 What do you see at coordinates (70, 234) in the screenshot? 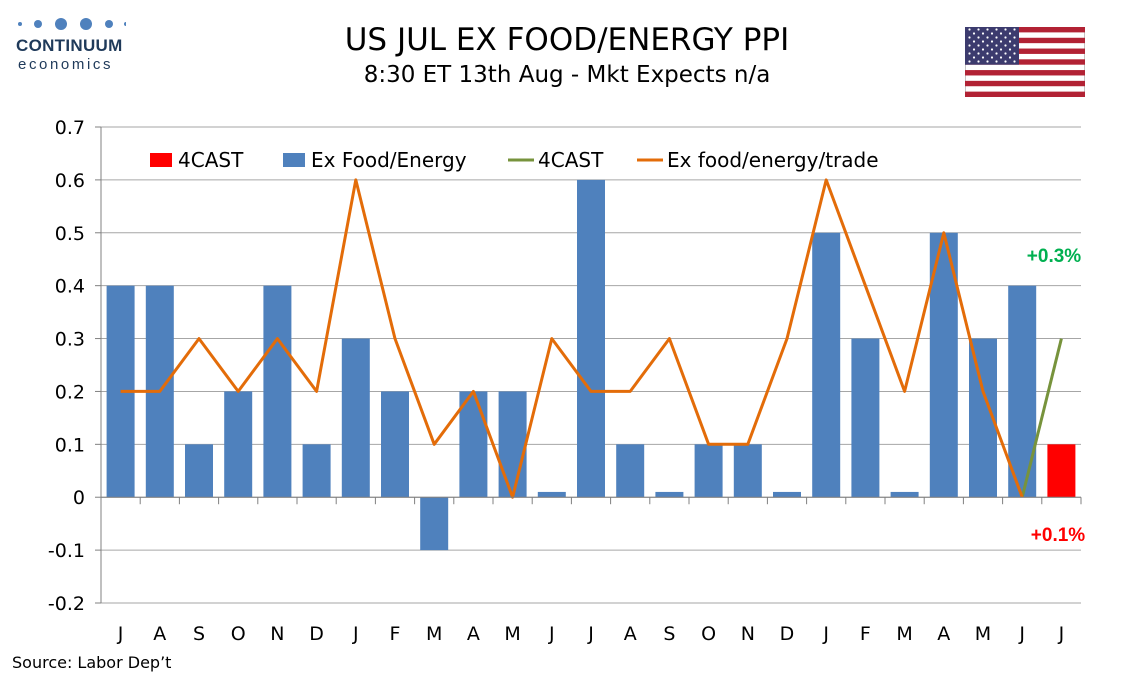
I see `y-tick-label: 0.5` at bounding box center [70, 234].